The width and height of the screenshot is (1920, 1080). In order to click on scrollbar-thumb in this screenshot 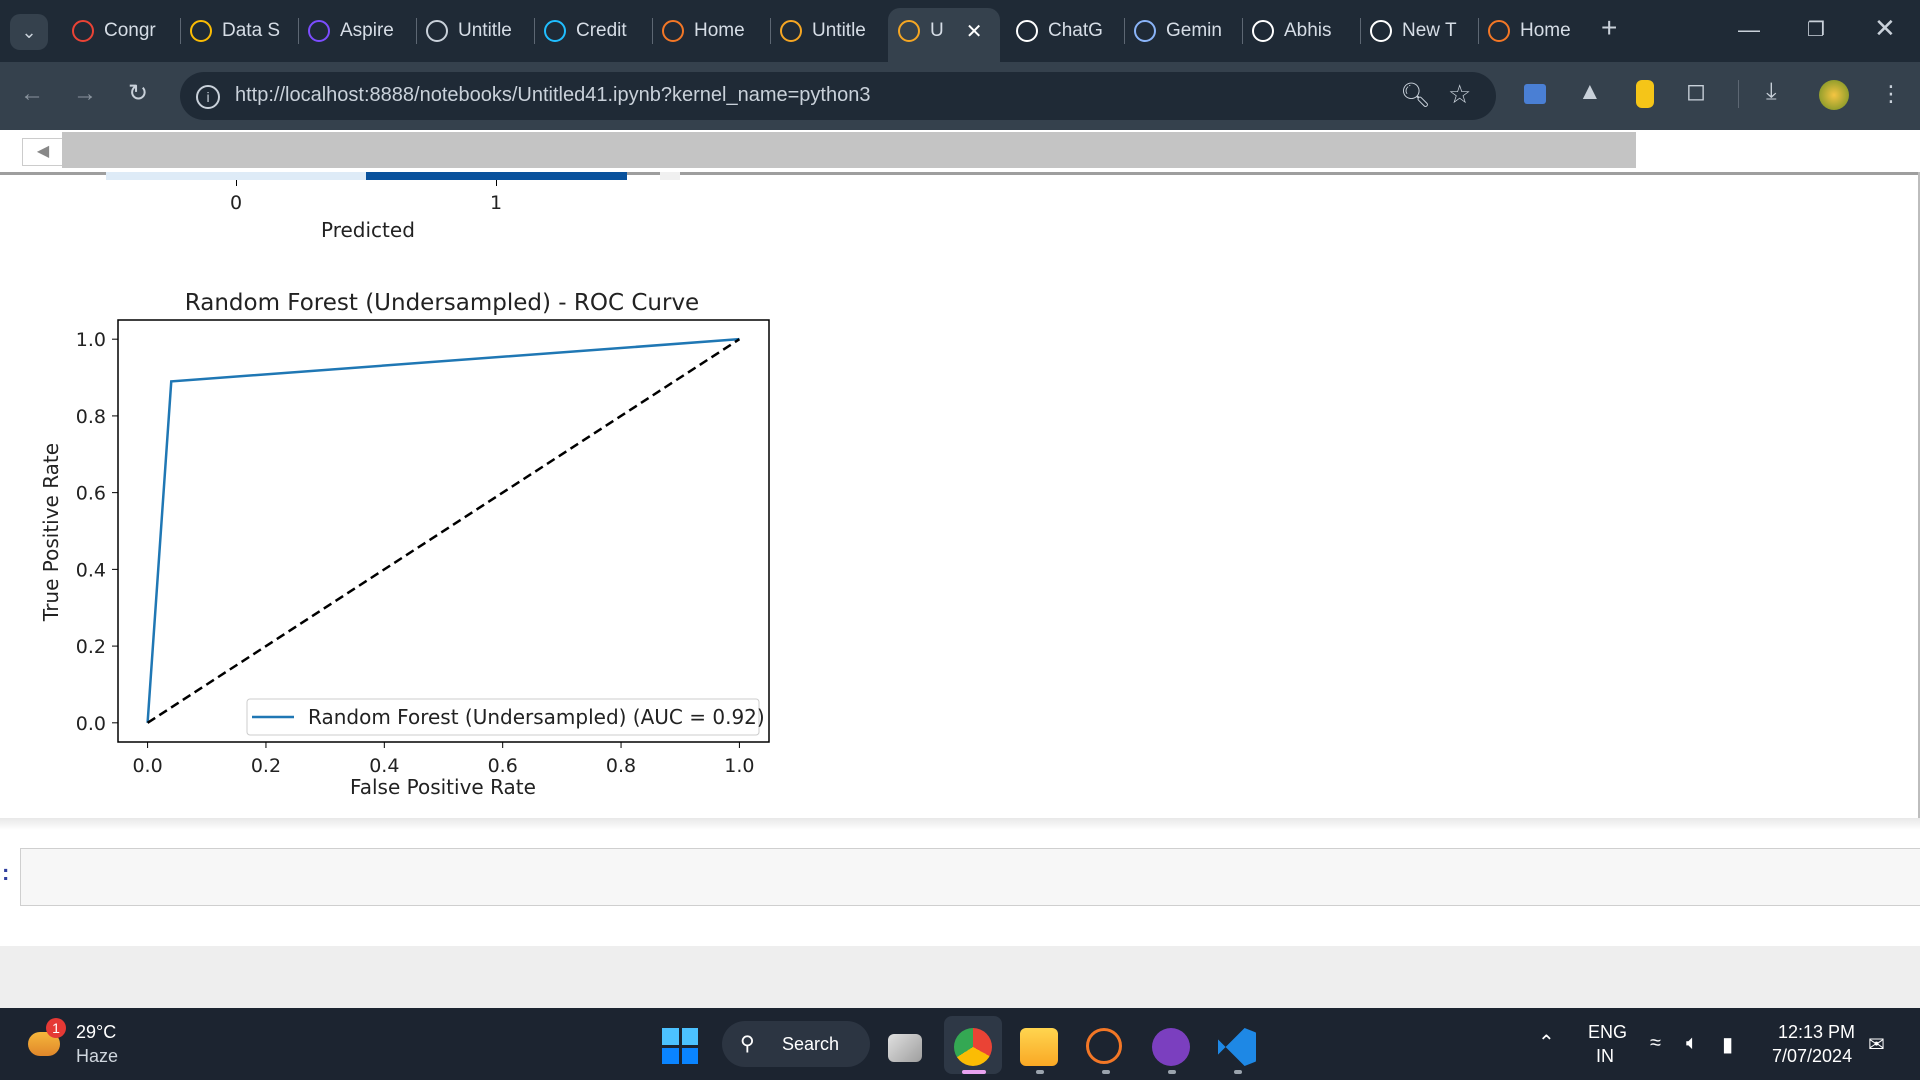, I will do `click(849, 150)`.